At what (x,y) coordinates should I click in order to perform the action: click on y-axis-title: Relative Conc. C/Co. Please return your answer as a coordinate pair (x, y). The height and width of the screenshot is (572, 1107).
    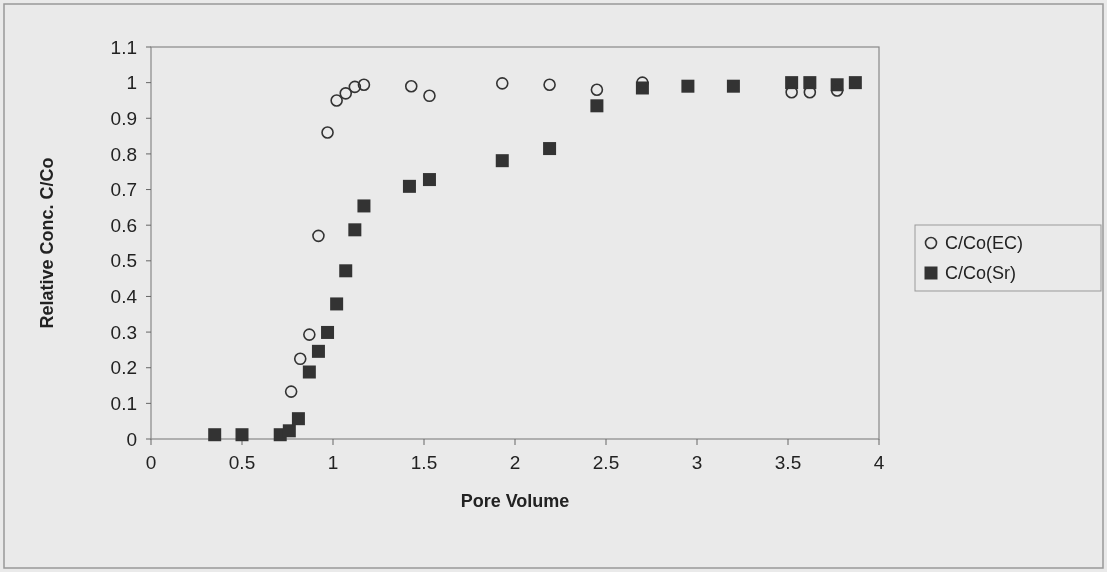
    Looking at the image, I should click on (47, 243).